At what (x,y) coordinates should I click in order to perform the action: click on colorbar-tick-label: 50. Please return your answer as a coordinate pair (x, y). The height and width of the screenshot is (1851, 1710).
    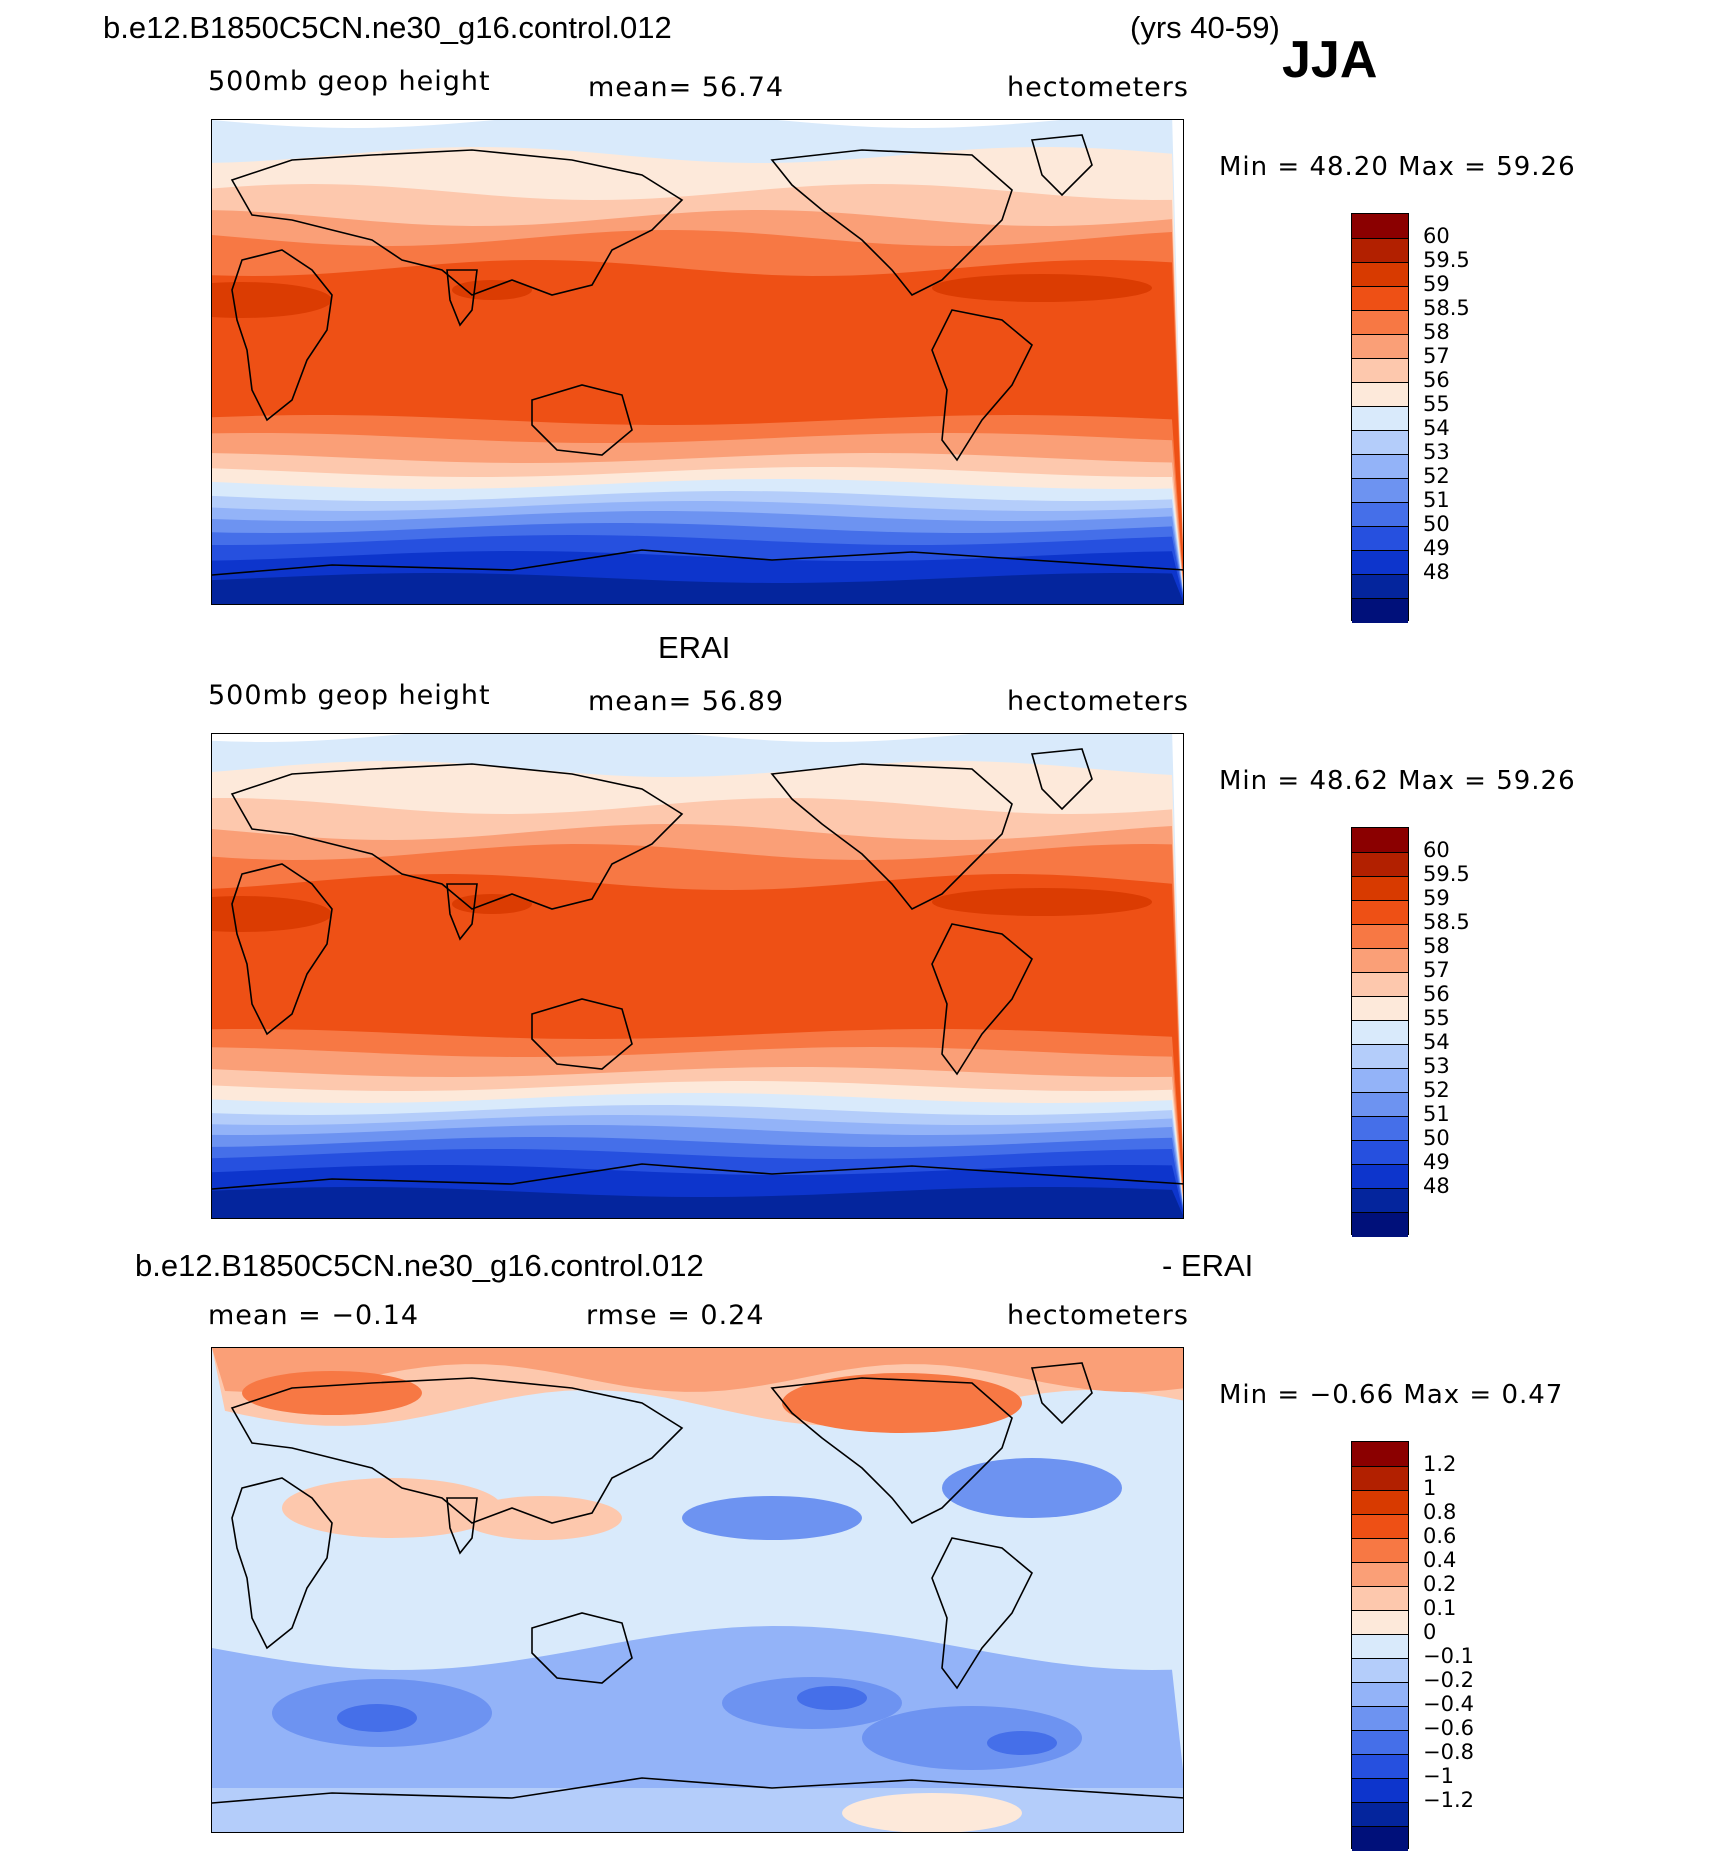
    Looking at the image, I should click on (1436, 524).